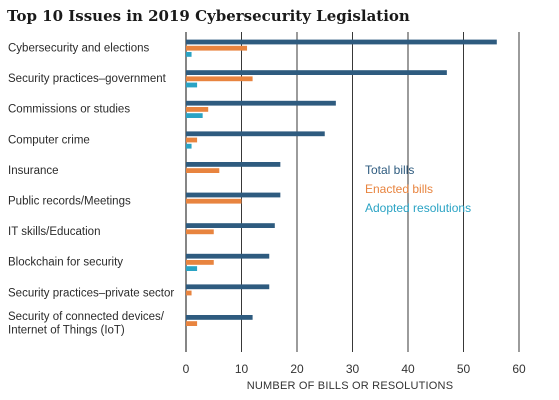 The height and width of the screenshot is (400, 559). I want to click on category-label: Cybersecurity and elections, so click(79, 49).